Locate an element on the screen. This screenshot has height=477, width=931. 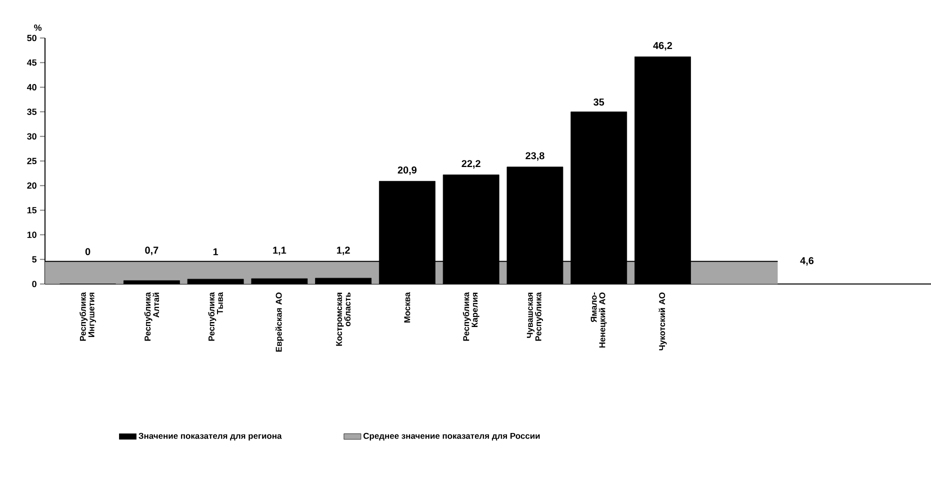
y-tick-label: 40 is located at coordinates (31, 87).